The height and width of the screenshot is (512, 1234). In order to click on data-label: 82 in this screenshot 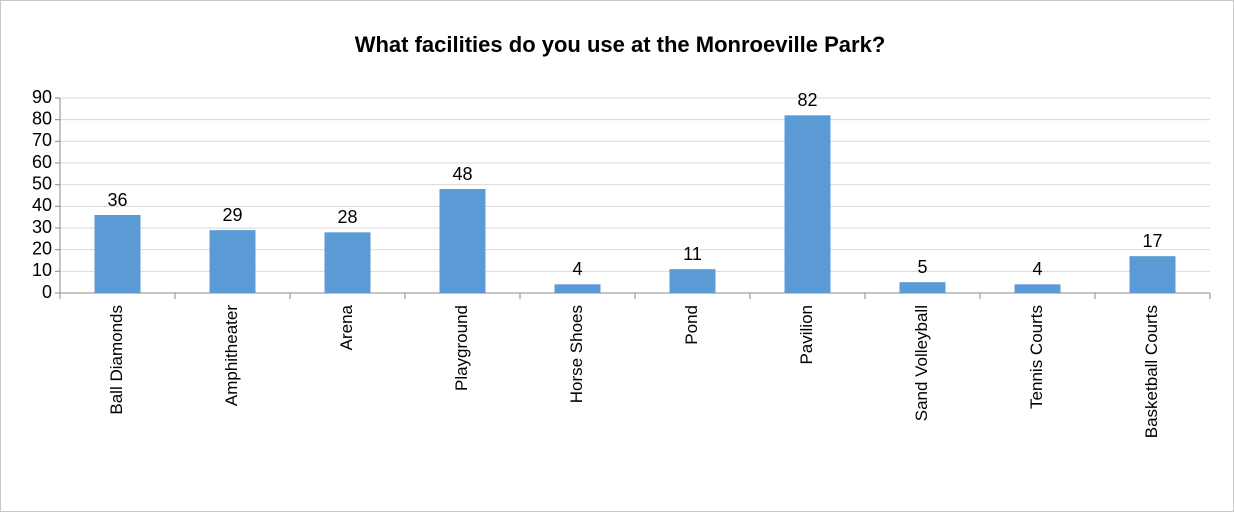, I will do `click(807, 100)`.